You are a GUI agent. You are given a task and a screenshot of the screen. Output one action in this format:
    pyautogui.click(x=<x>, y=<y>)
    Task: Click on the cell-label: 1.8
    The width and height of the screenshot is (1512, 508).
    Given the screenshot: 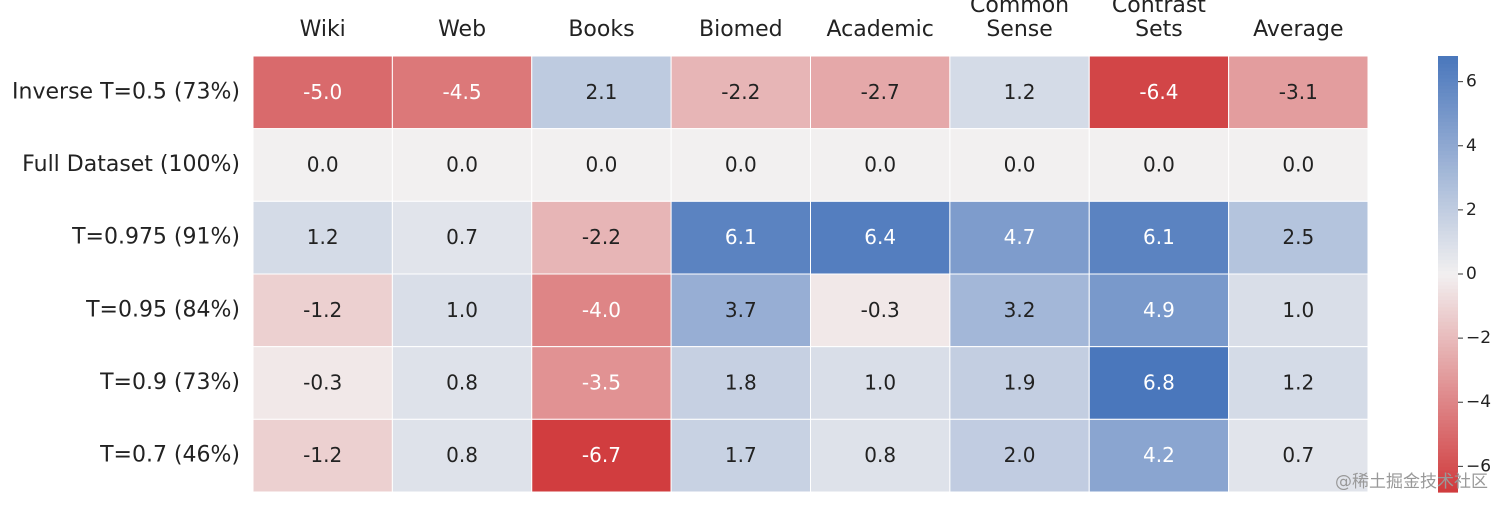 What is the action you would take?
    pyautogui.click(x=741, y=383)
    